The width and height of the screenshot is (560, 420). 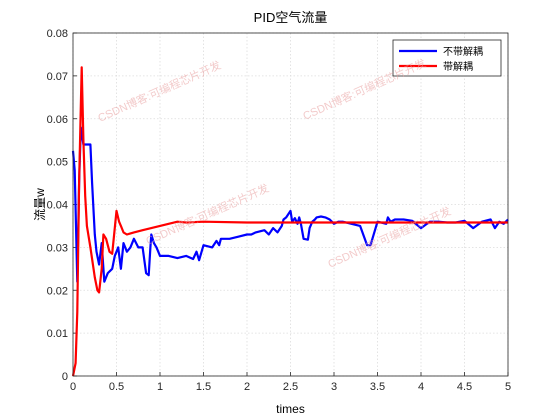 I want to click on x-tick-label: 0.5, so click(x=116, y=387).